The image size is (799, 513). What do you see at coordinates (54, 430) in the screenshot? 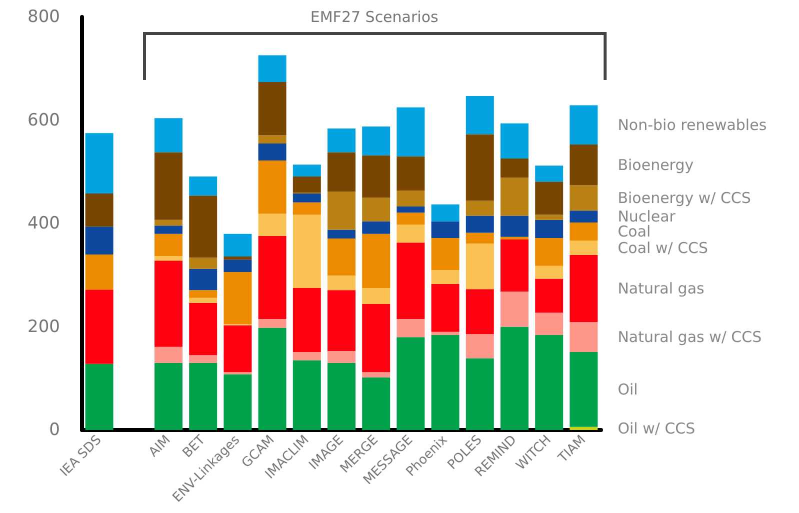
I see `y-tick-label: 0` at bounding box center [54, 430].